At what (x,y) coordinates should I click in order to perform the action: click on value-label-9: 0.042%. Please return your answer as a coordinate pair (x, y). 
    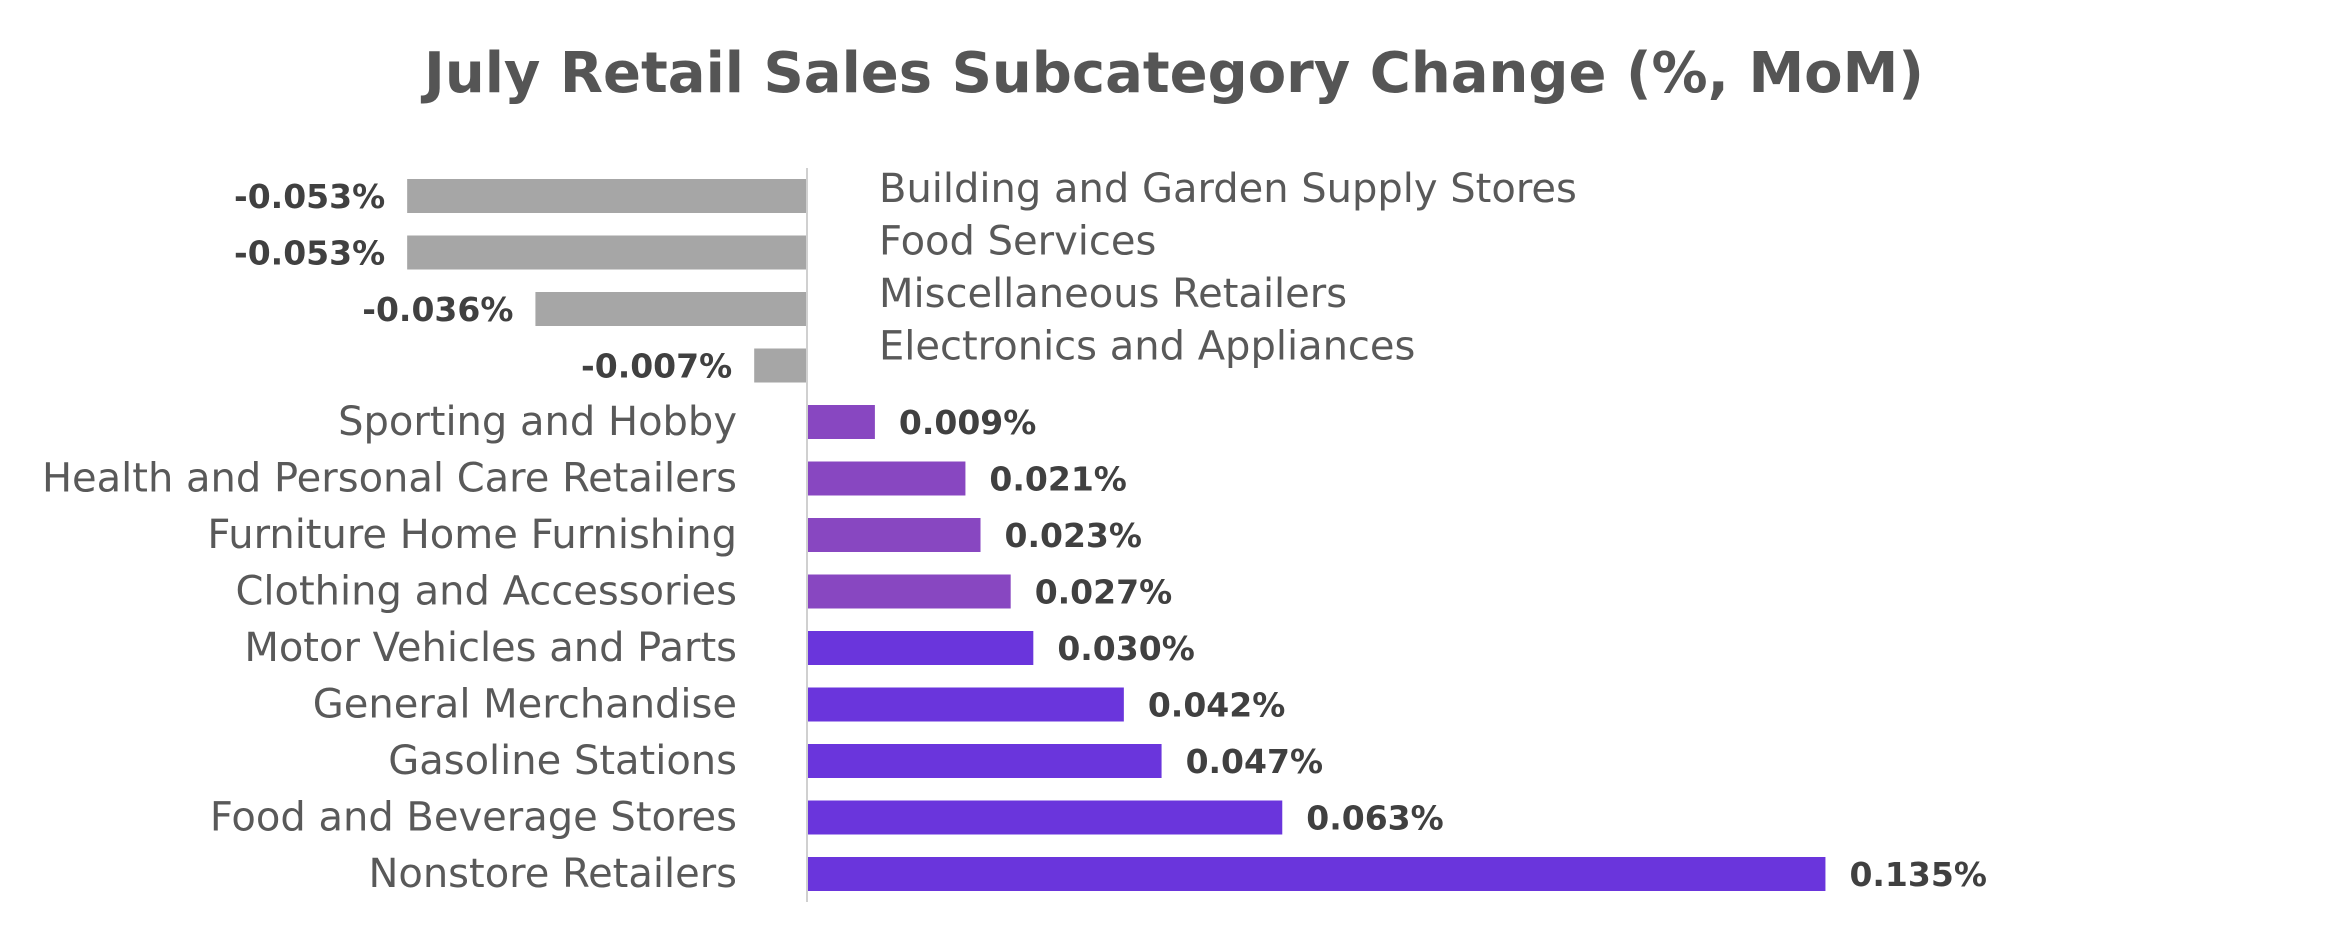
    Looking at the image, I should click on (1216, 705).